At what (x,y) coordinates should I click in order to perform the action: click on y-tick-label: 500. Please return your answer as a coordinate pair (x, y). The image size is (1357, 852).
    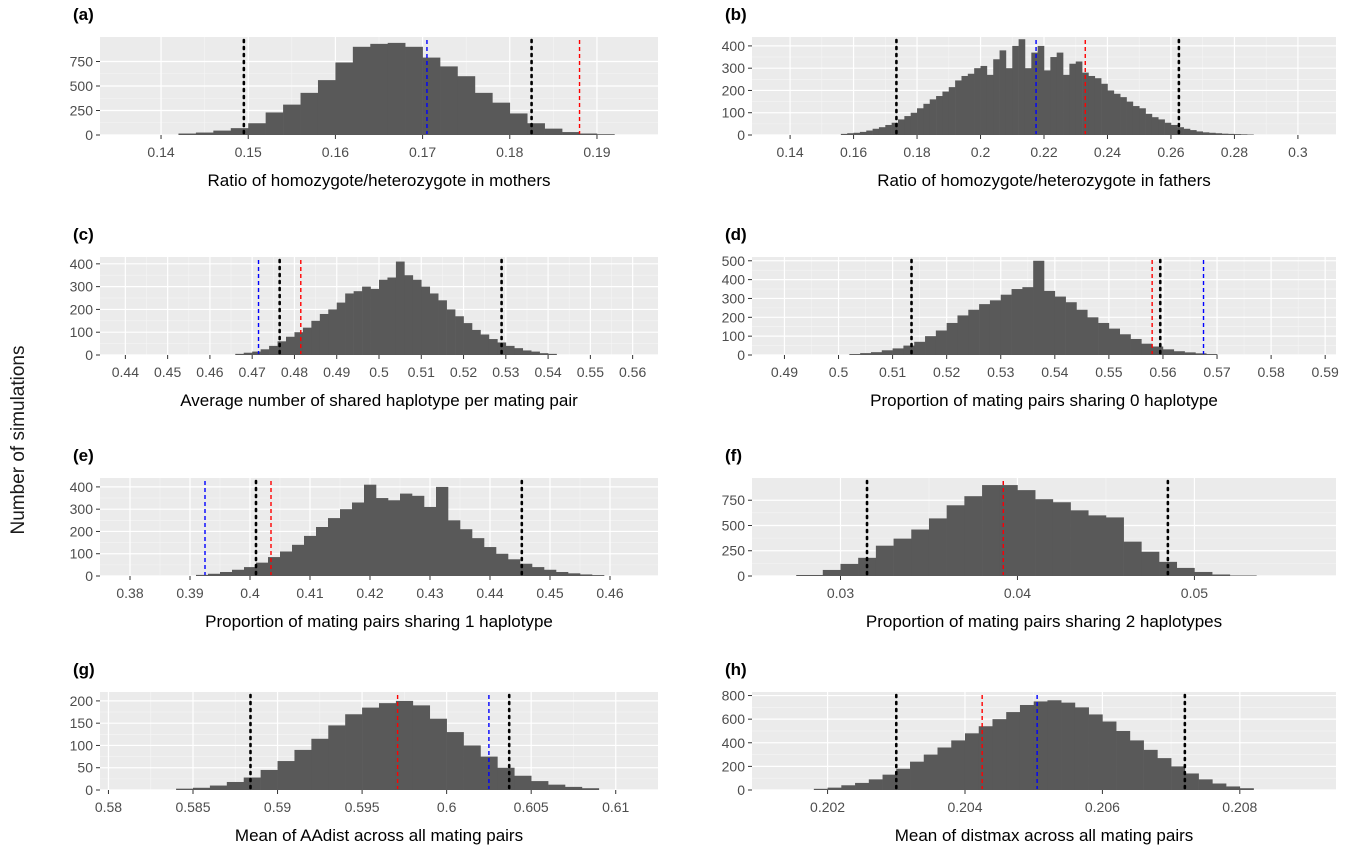
    Looking at the image, I should click on (734, 261).